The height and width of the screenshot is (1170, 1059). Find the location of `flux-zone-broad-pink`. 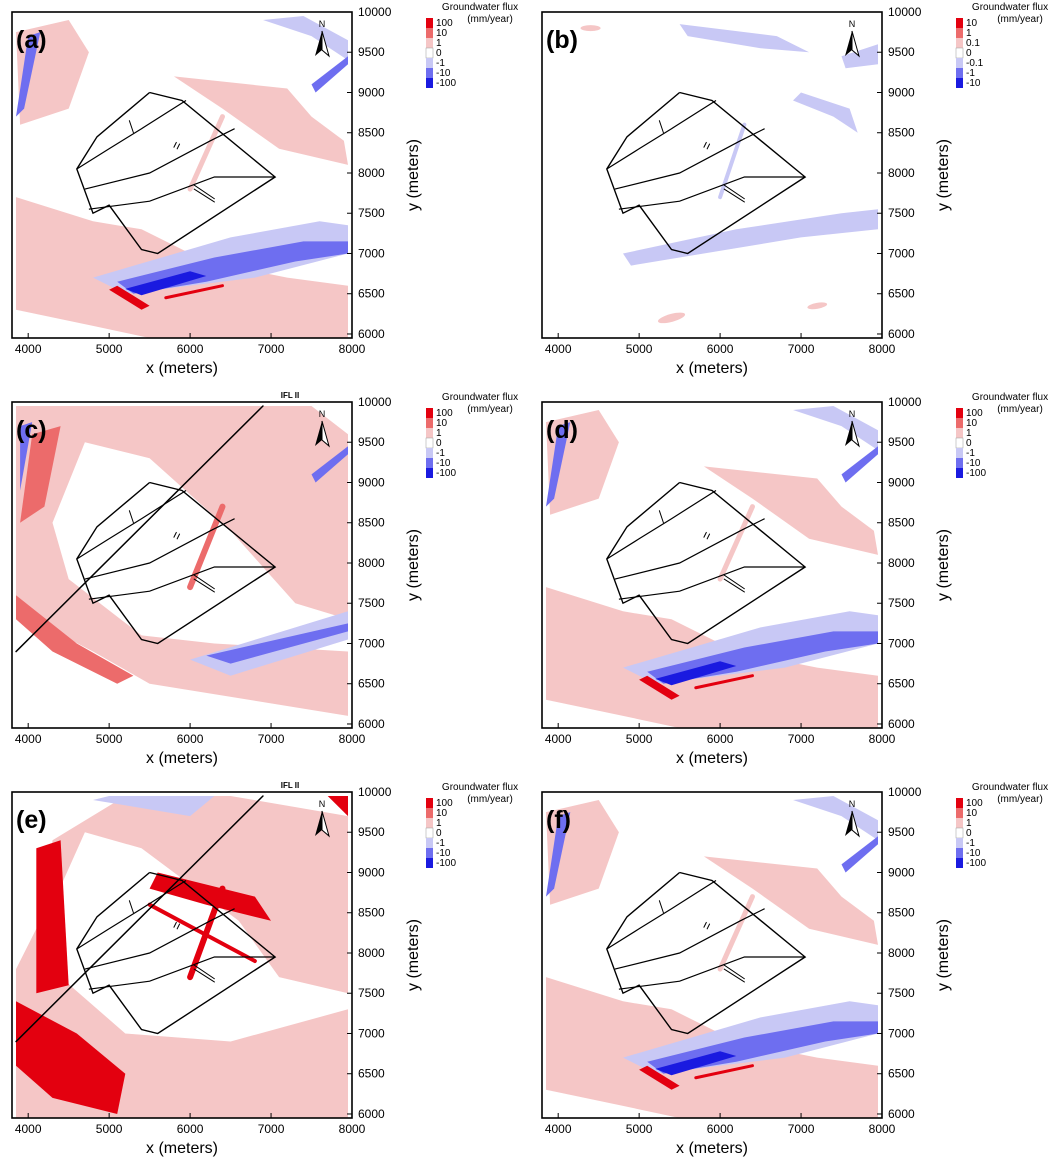

flux-zone-broad-pink is located at coordinates (182, 561).